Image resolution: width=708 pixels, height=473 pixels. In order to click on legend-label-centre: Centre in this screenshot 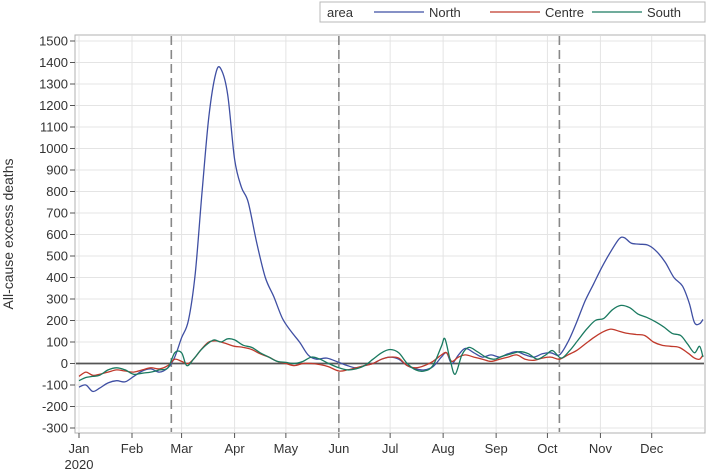, I will do `click(564, 12)`.